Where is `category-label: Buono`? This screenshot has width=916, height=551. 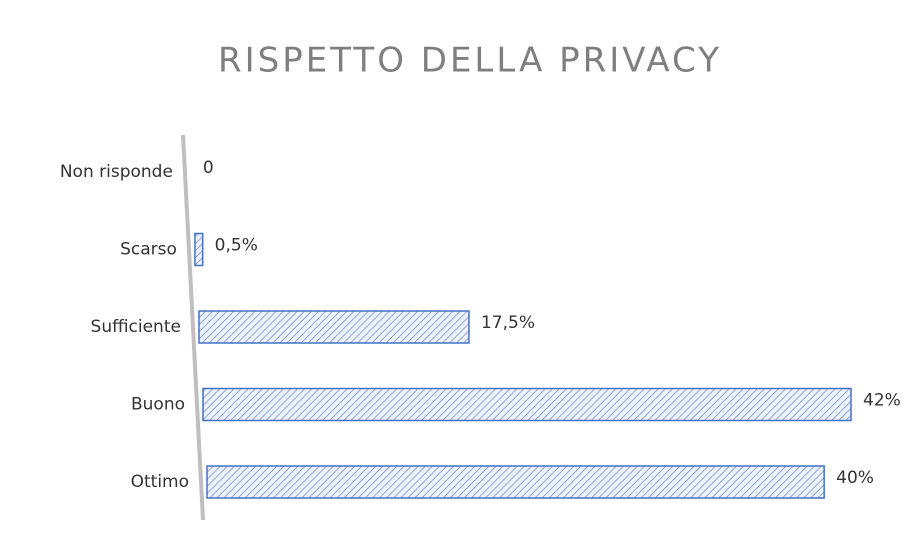
category-label: Buono is located at coordinates (158, 405).